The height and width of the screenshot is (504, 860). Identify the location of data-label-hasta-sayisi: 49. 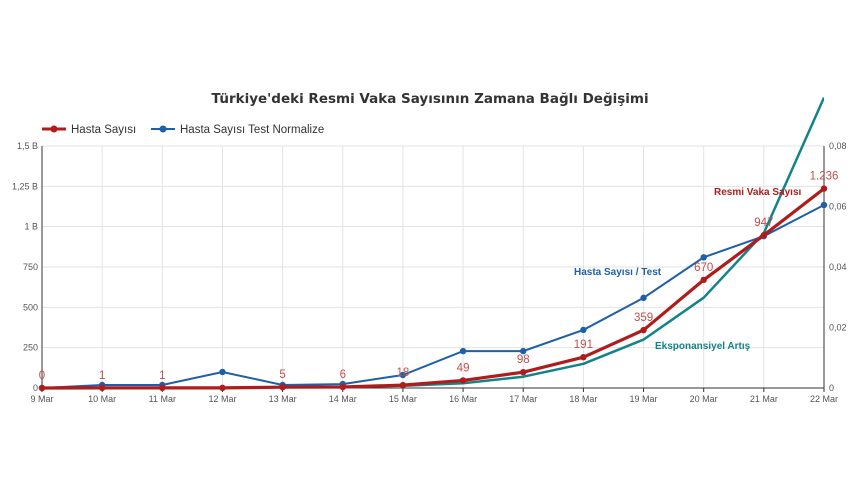
(463, 368).